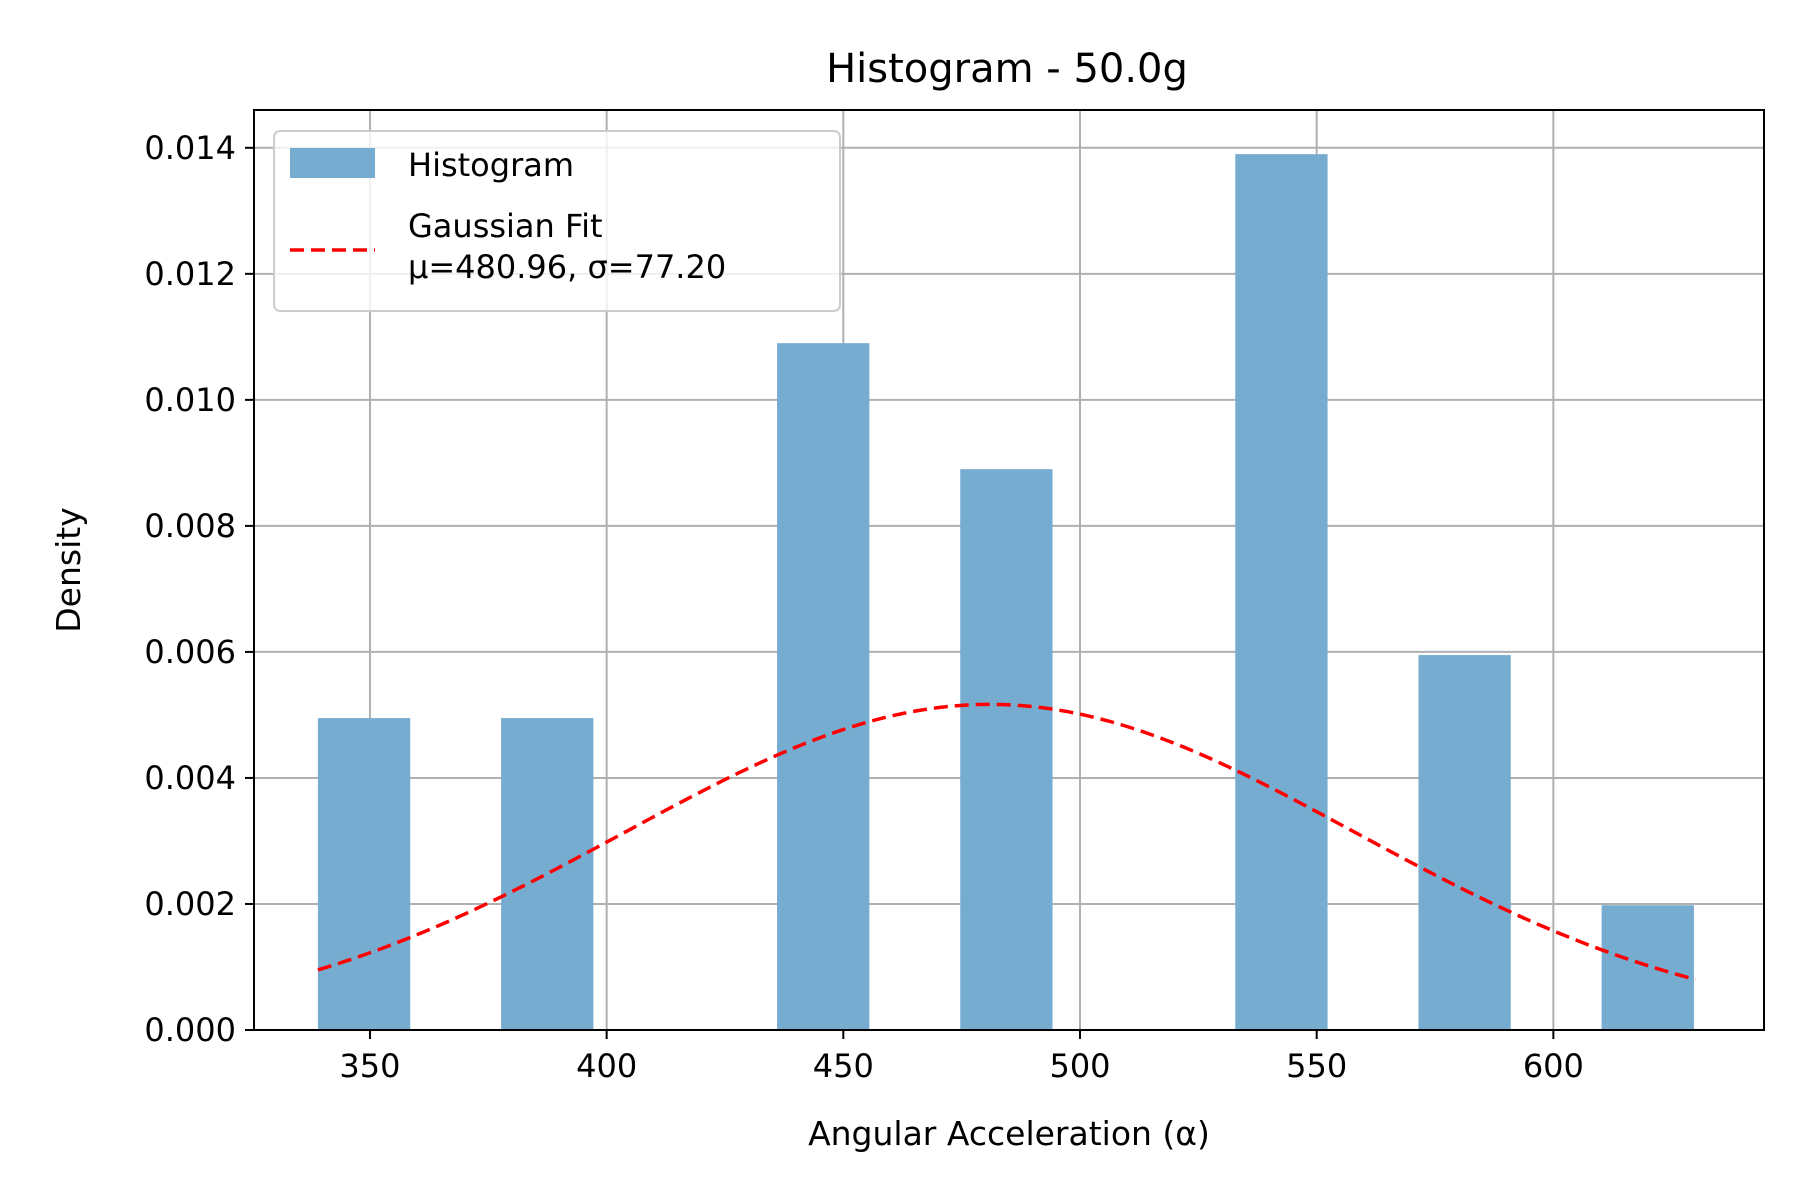 Image resolution: width=1800 pixels, height=1200 pixels. What do you see at coordinates (843, 1066) in the screenshot?
I see `x-tick-label: 450` at bounding box center [843, 1066].